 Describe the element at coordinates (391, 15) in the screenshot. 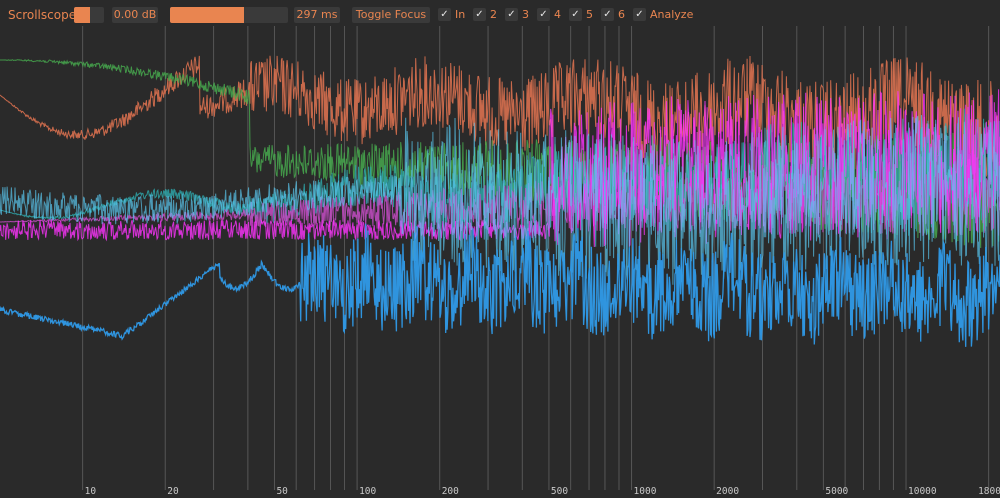

I see `toggle-focus-button: Toggle Focus` at that location.